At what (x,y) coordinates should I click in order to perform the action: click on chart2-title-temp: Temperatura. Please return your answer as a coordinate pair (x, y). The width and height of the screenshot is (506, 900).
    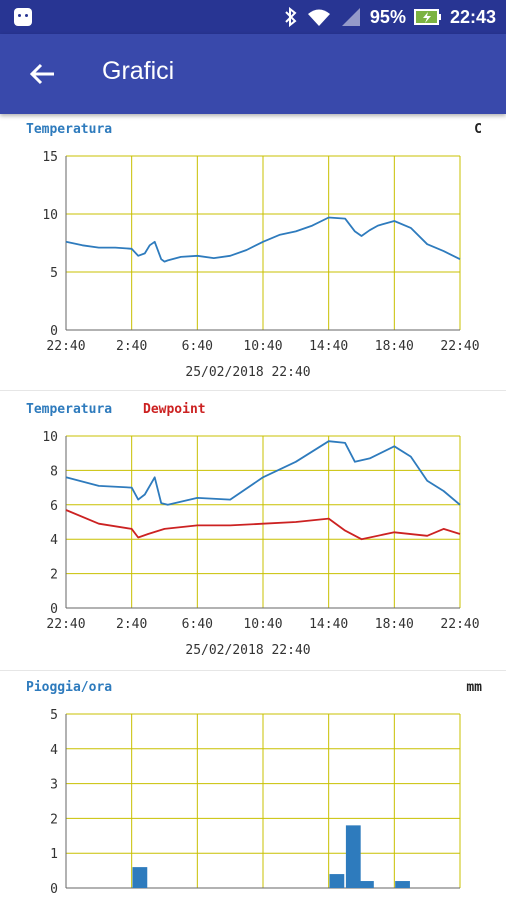
    Looking at the image, I should click on (69, 409).